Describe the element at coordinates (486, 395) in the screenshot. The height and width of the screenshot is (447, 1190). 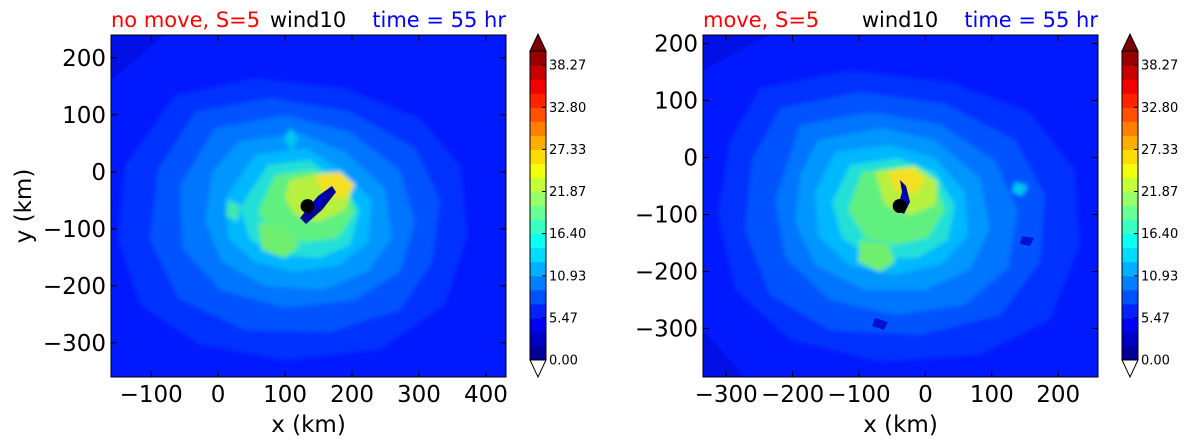
I see `x-tick-label: 400` at that location.